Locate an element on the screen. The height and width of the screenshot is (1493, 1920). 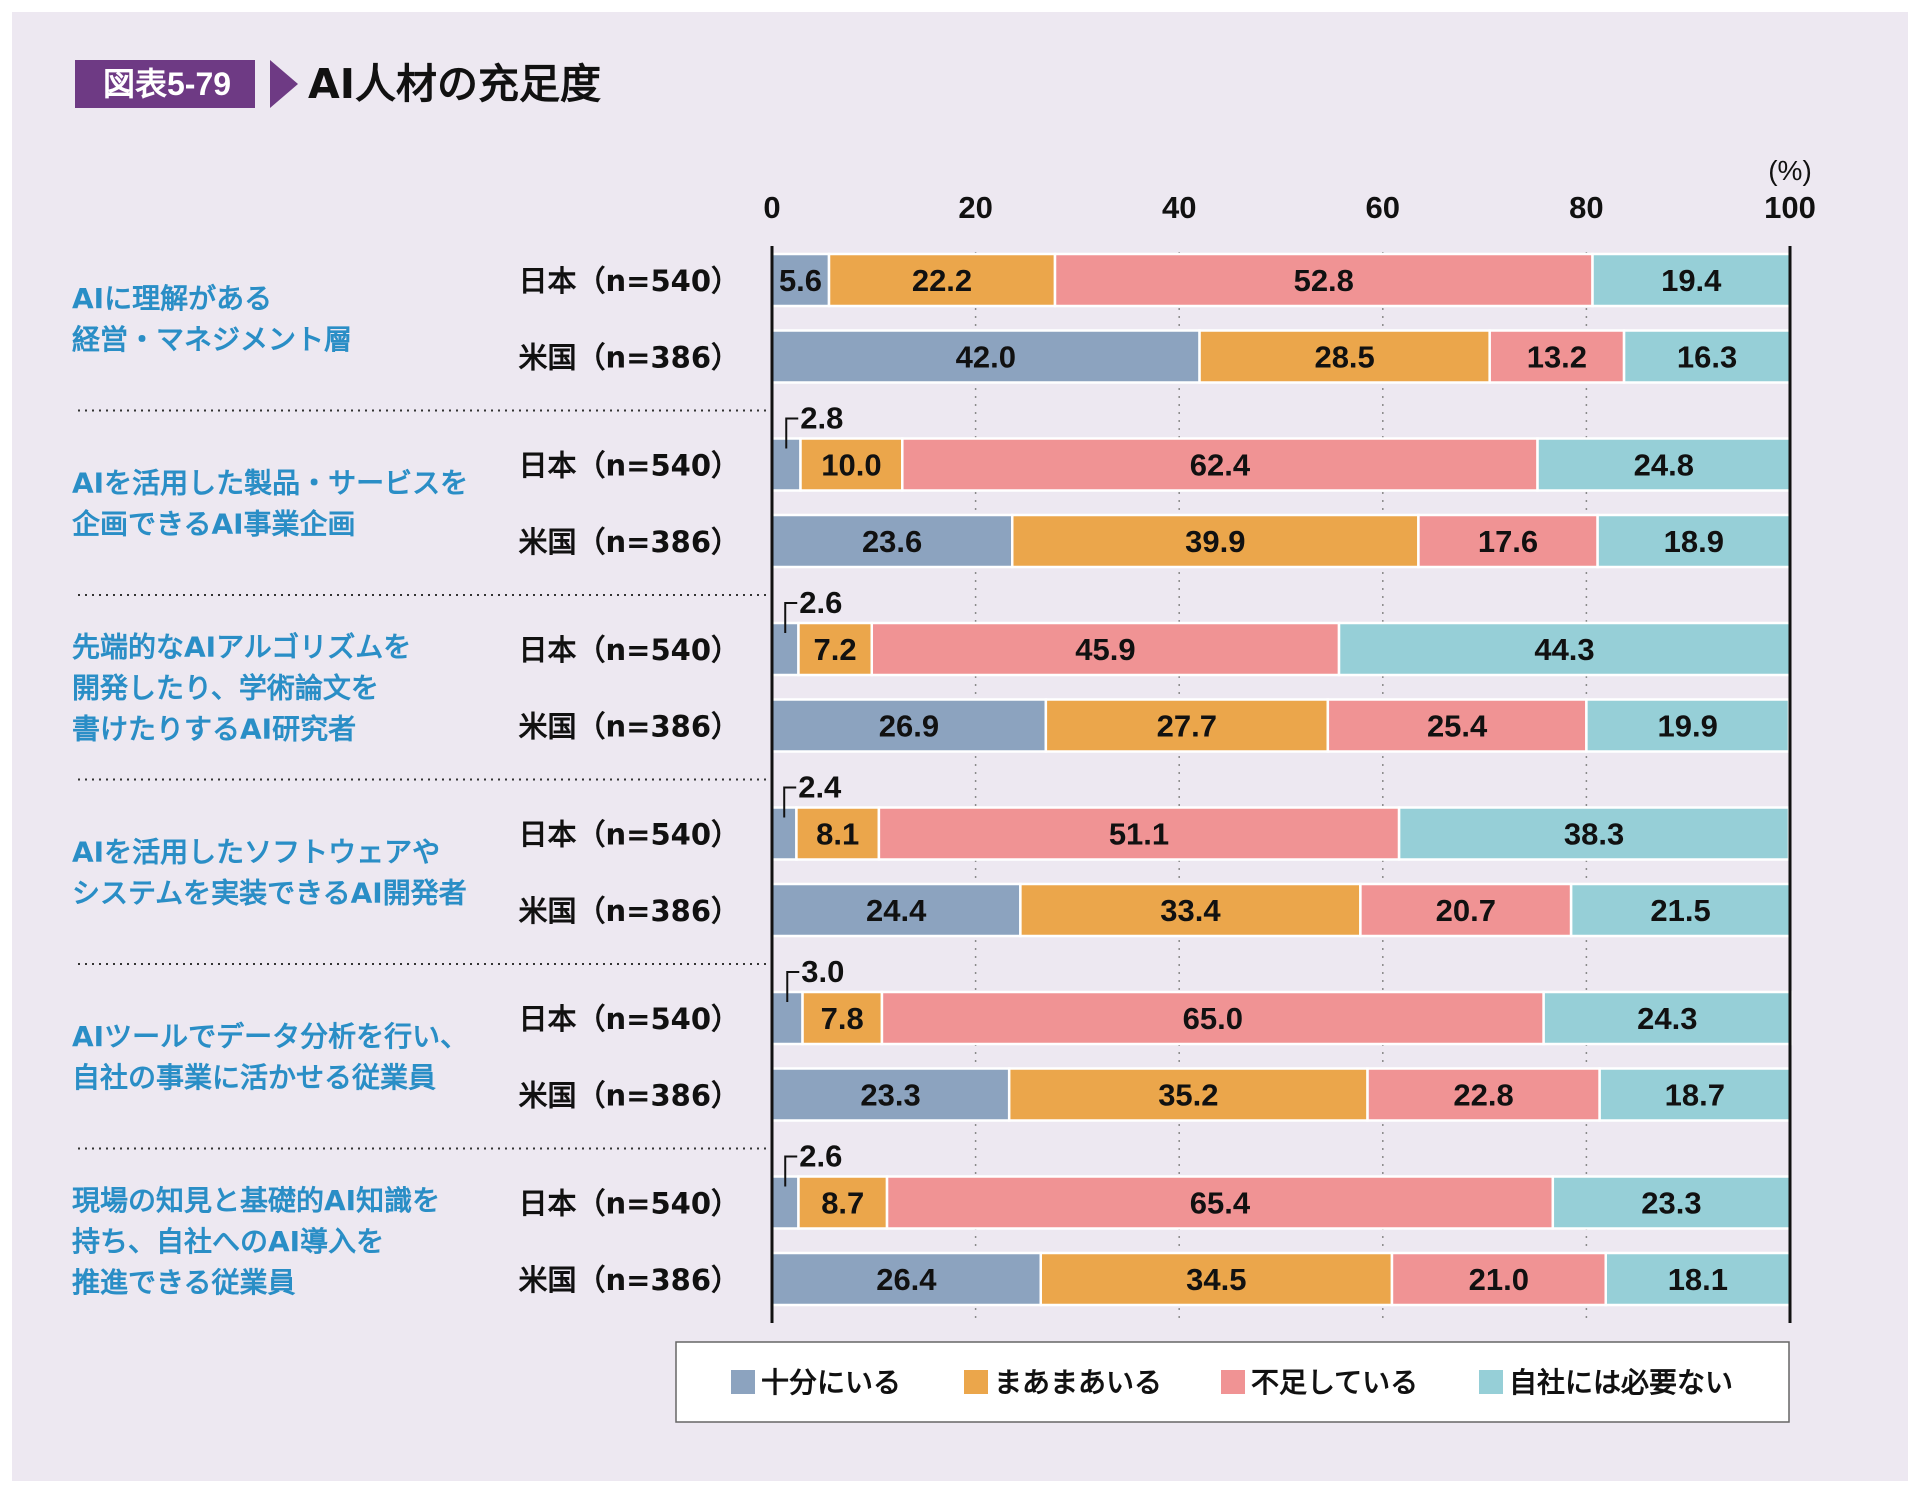
data-label: 5.6 is located at coordinates (800, 280).